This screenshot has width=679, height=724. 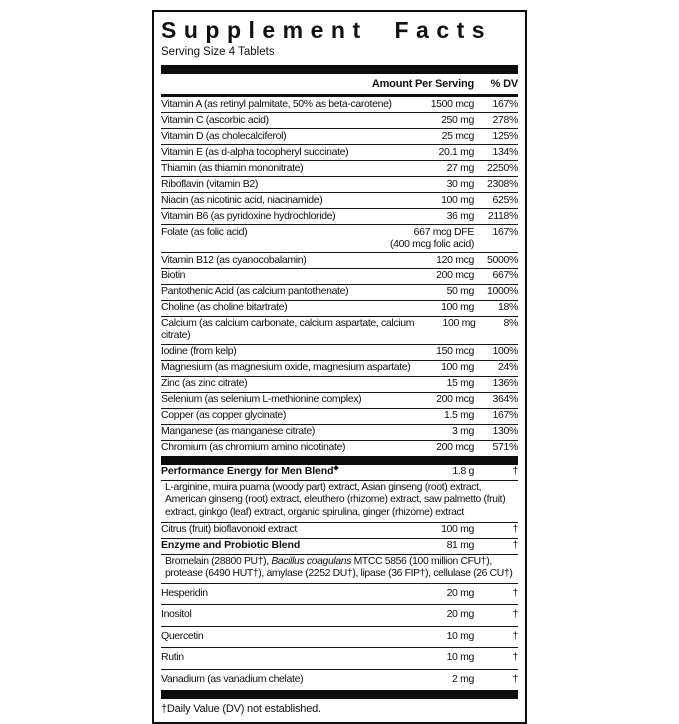 What do you see at coordinates (505, 431) in the screenshot?
I see `nutrient-dv: 130%` at bounding box center [505, 431].